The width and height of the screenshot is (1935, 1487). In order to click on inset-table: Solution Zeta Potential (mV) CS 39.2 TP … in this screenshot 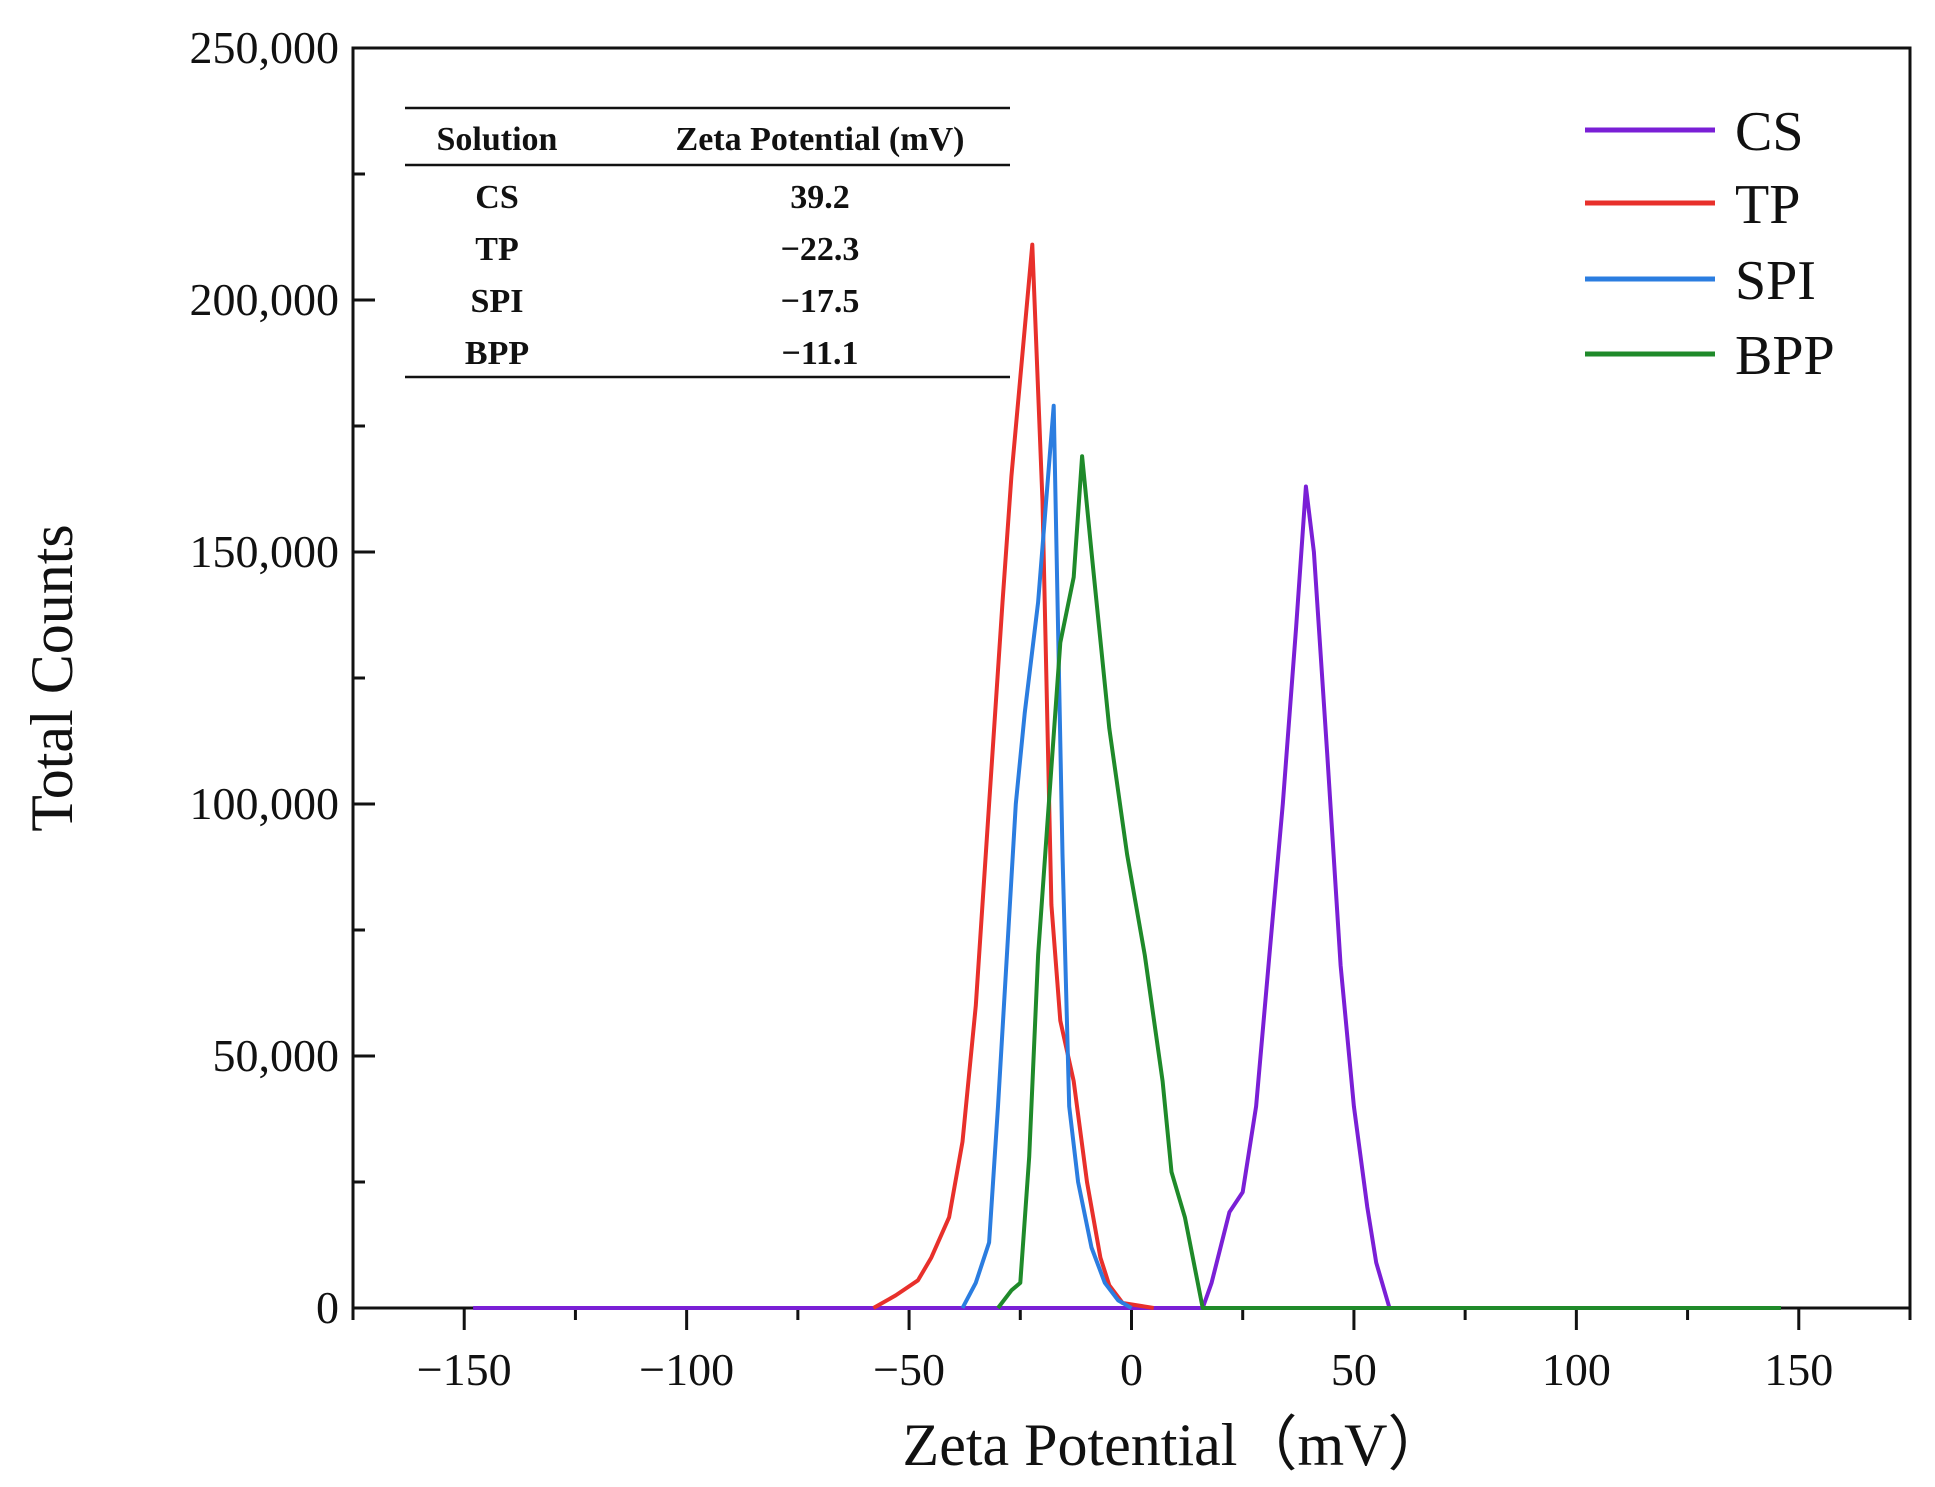, I will do `click(707, 242)`.